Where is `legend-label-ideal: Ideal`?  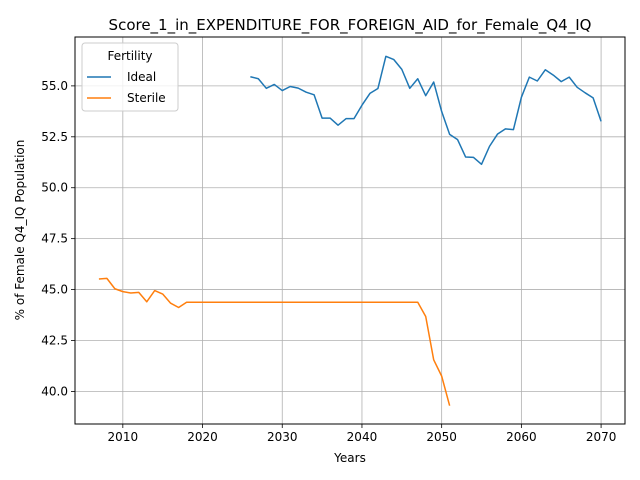
legend-label-ideal: Ideal is located at coordinates (141, 77).